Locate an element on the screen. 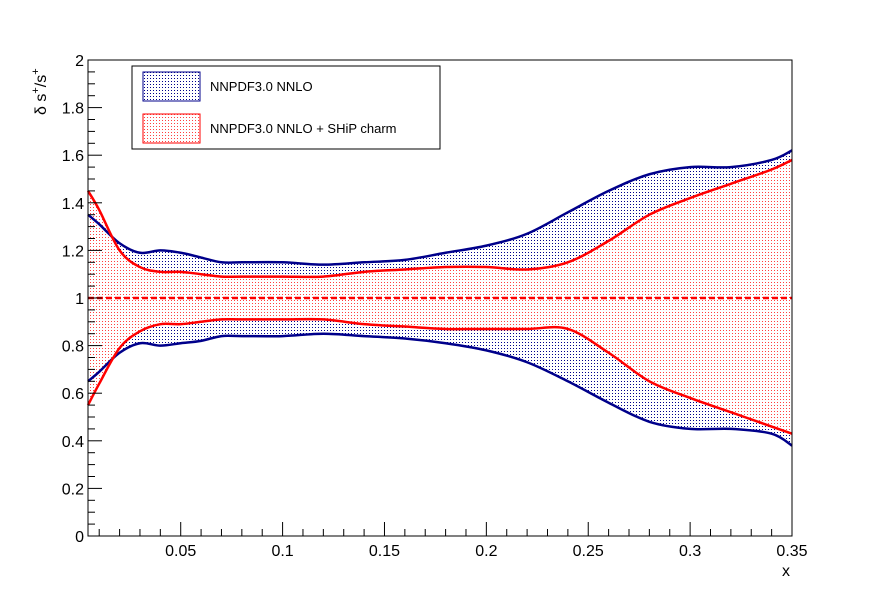 This screenshot has width=880, height=596. x-tick-label: 0.2 is located at coordinates (486, 551).